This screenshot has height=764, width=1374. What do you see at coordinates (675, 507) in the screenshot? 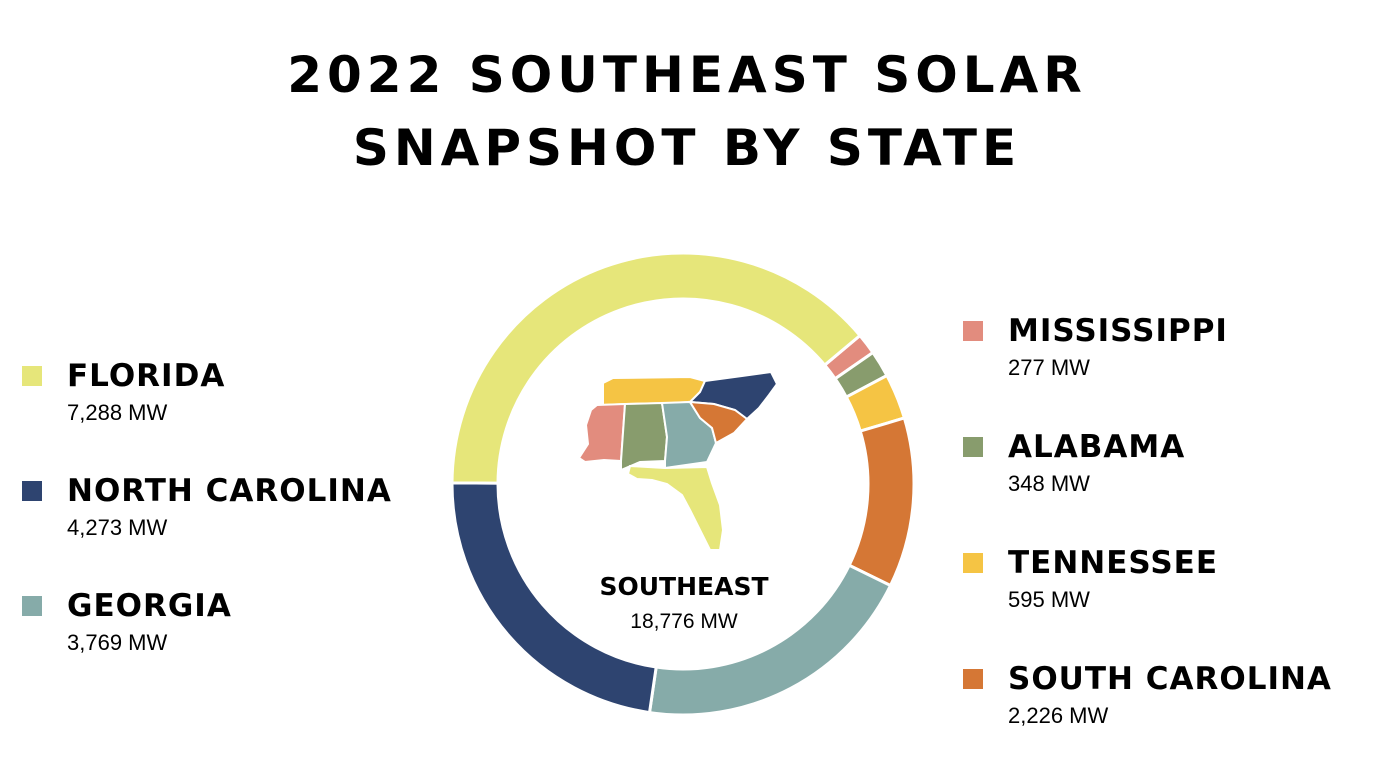
I see `map-florida` at bounding box center [675, 507].